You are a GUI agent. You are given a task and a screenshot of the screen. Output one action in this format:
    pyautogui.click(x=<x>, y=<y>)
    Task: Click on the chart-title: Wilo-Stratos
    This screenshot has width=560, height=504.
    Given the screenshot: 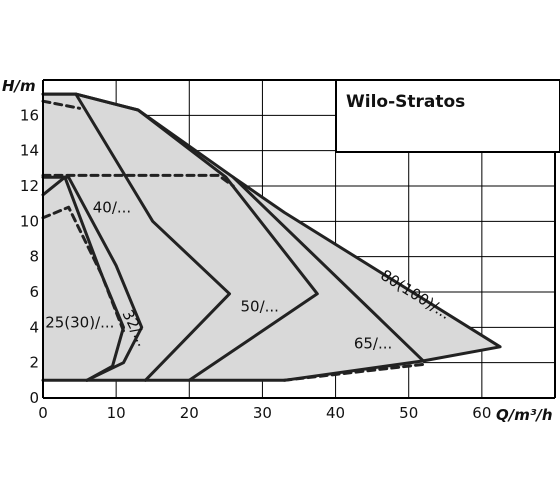 What is the action you would take?
    pyautogui.click(x=405, y=102)
    